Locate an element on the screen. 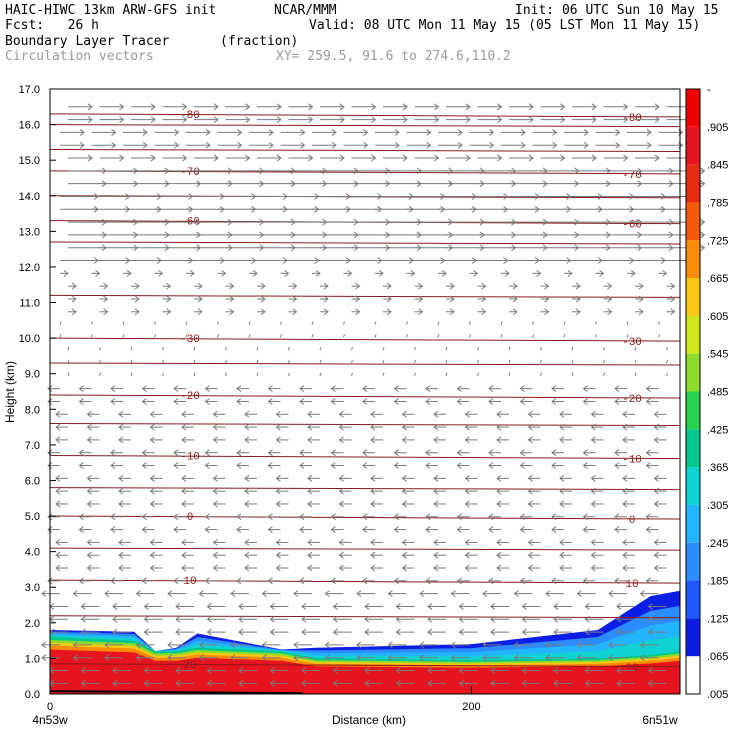 This screenshot has width=740, height=740. contour-line is located at coordinates (365, 339).